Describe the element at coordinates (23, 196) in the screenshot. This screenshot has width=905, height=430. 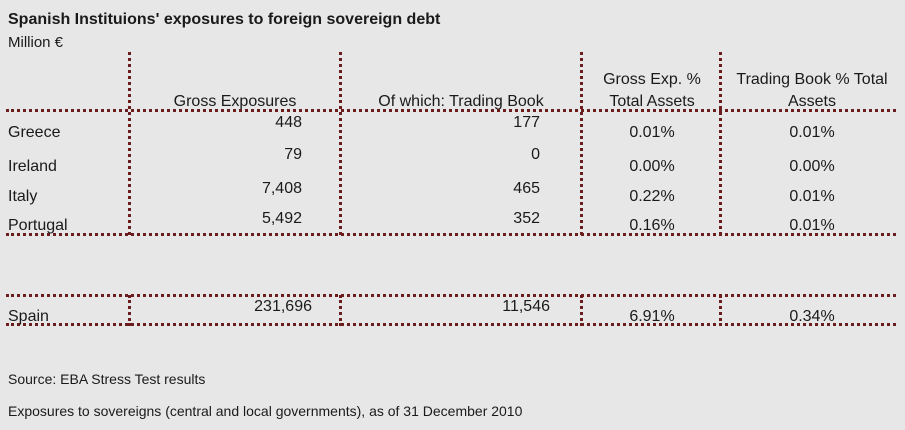
I see `row-country: Italy` at that location.